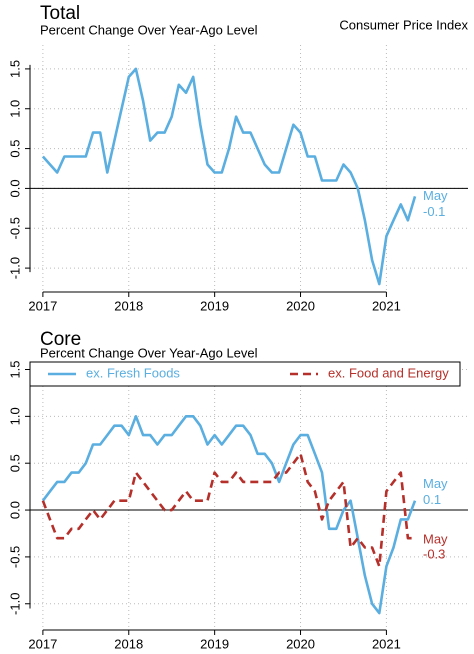  Describe the element at coordinates (432, 499) in the screenshot. I see `end-value-label: 0.1` at that location.